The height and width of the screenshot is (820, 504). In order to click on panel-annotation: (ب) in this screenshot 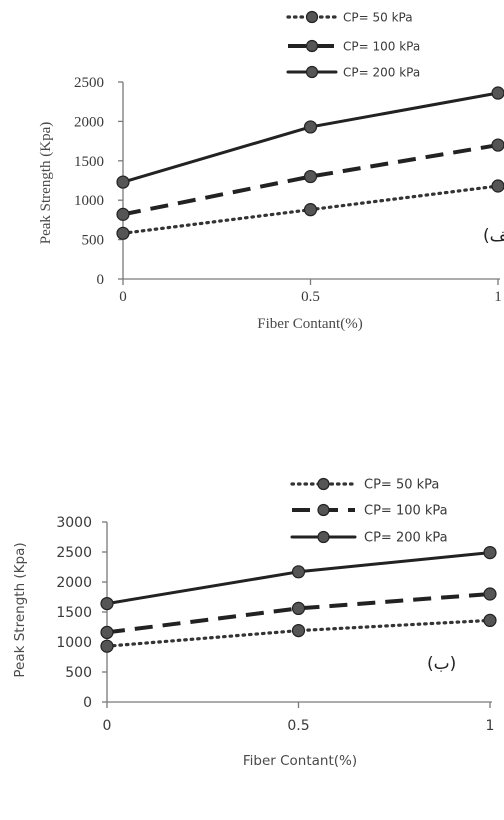, I will do `click(441, 664)`.